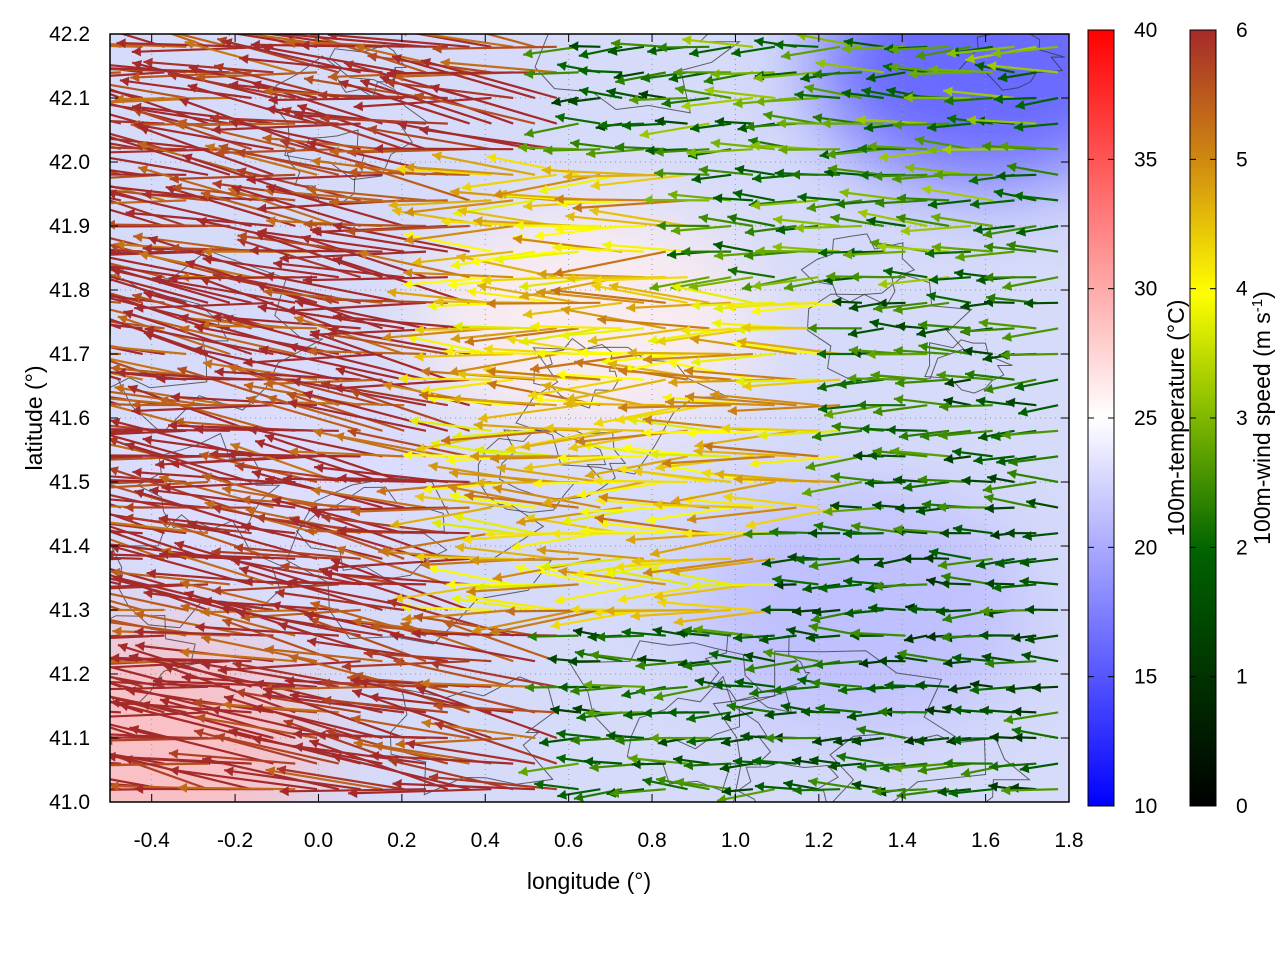  What do you see at coordinates (69, 418) in the screenshot?
I see `y-tick-label: 41.6` at bounding box center [69, 418].